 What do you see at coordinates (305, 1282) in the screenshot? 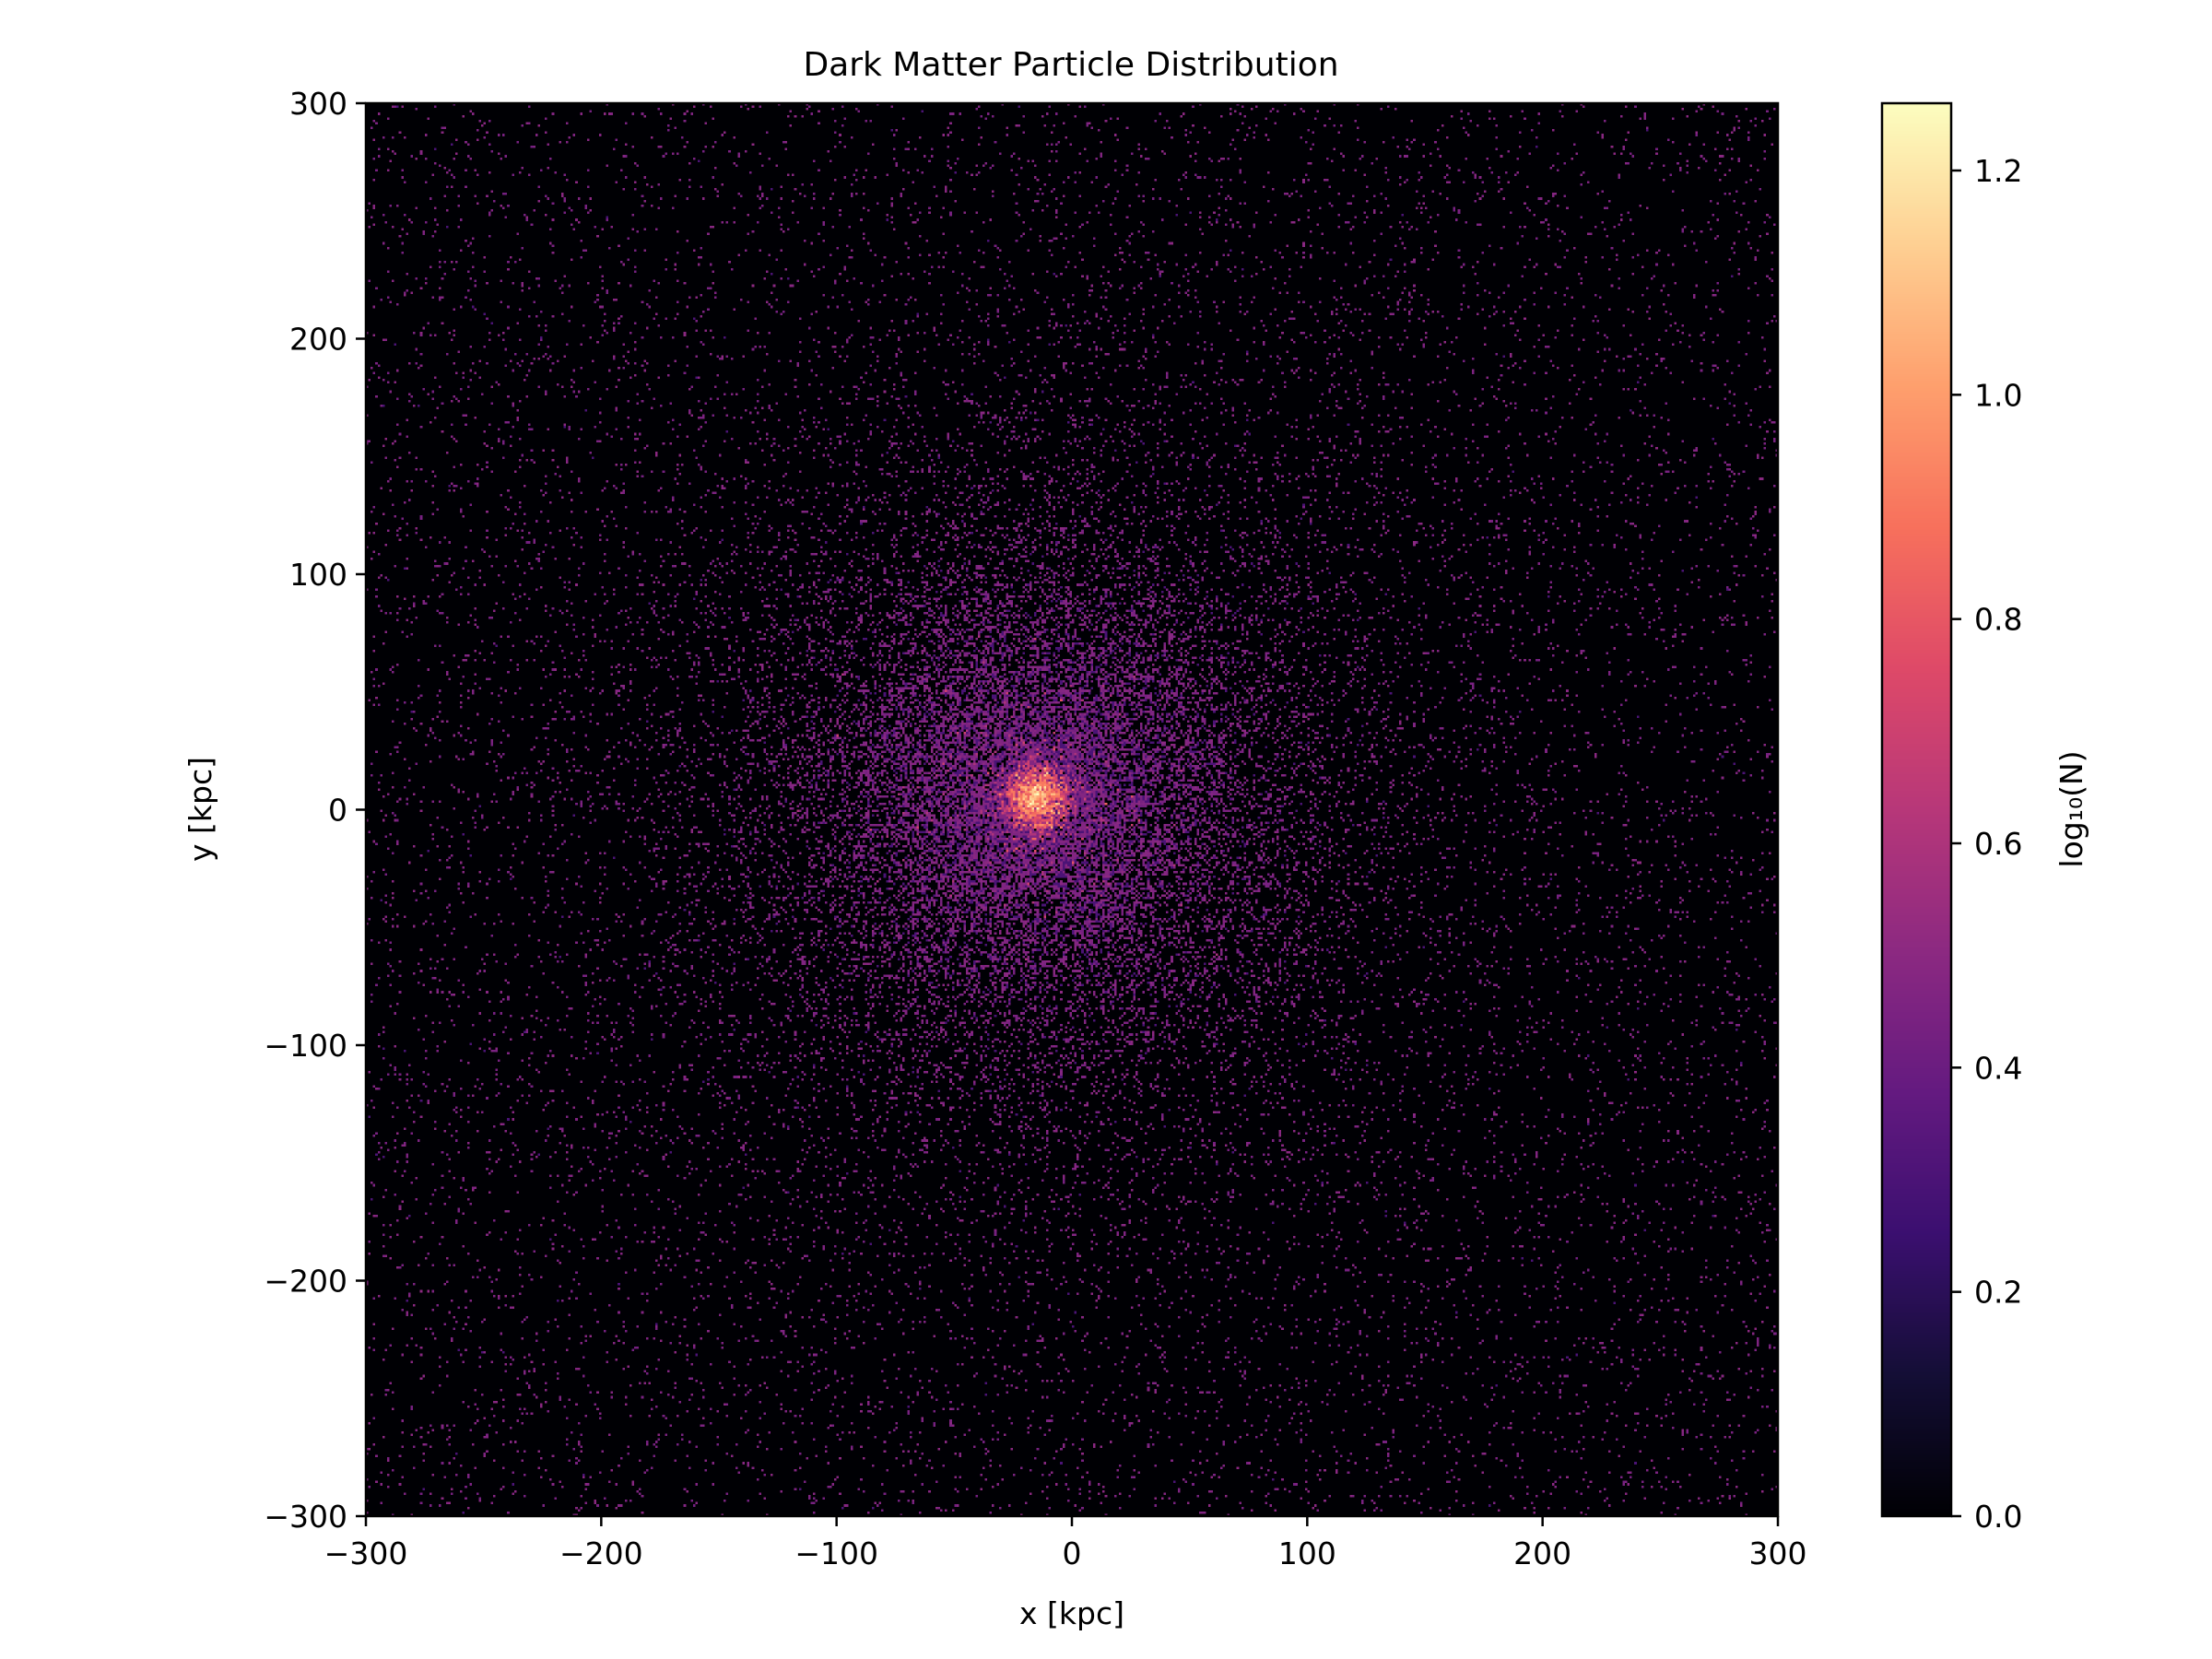
I see `y-tick-label: −200` at bounding box center [305, 1282].